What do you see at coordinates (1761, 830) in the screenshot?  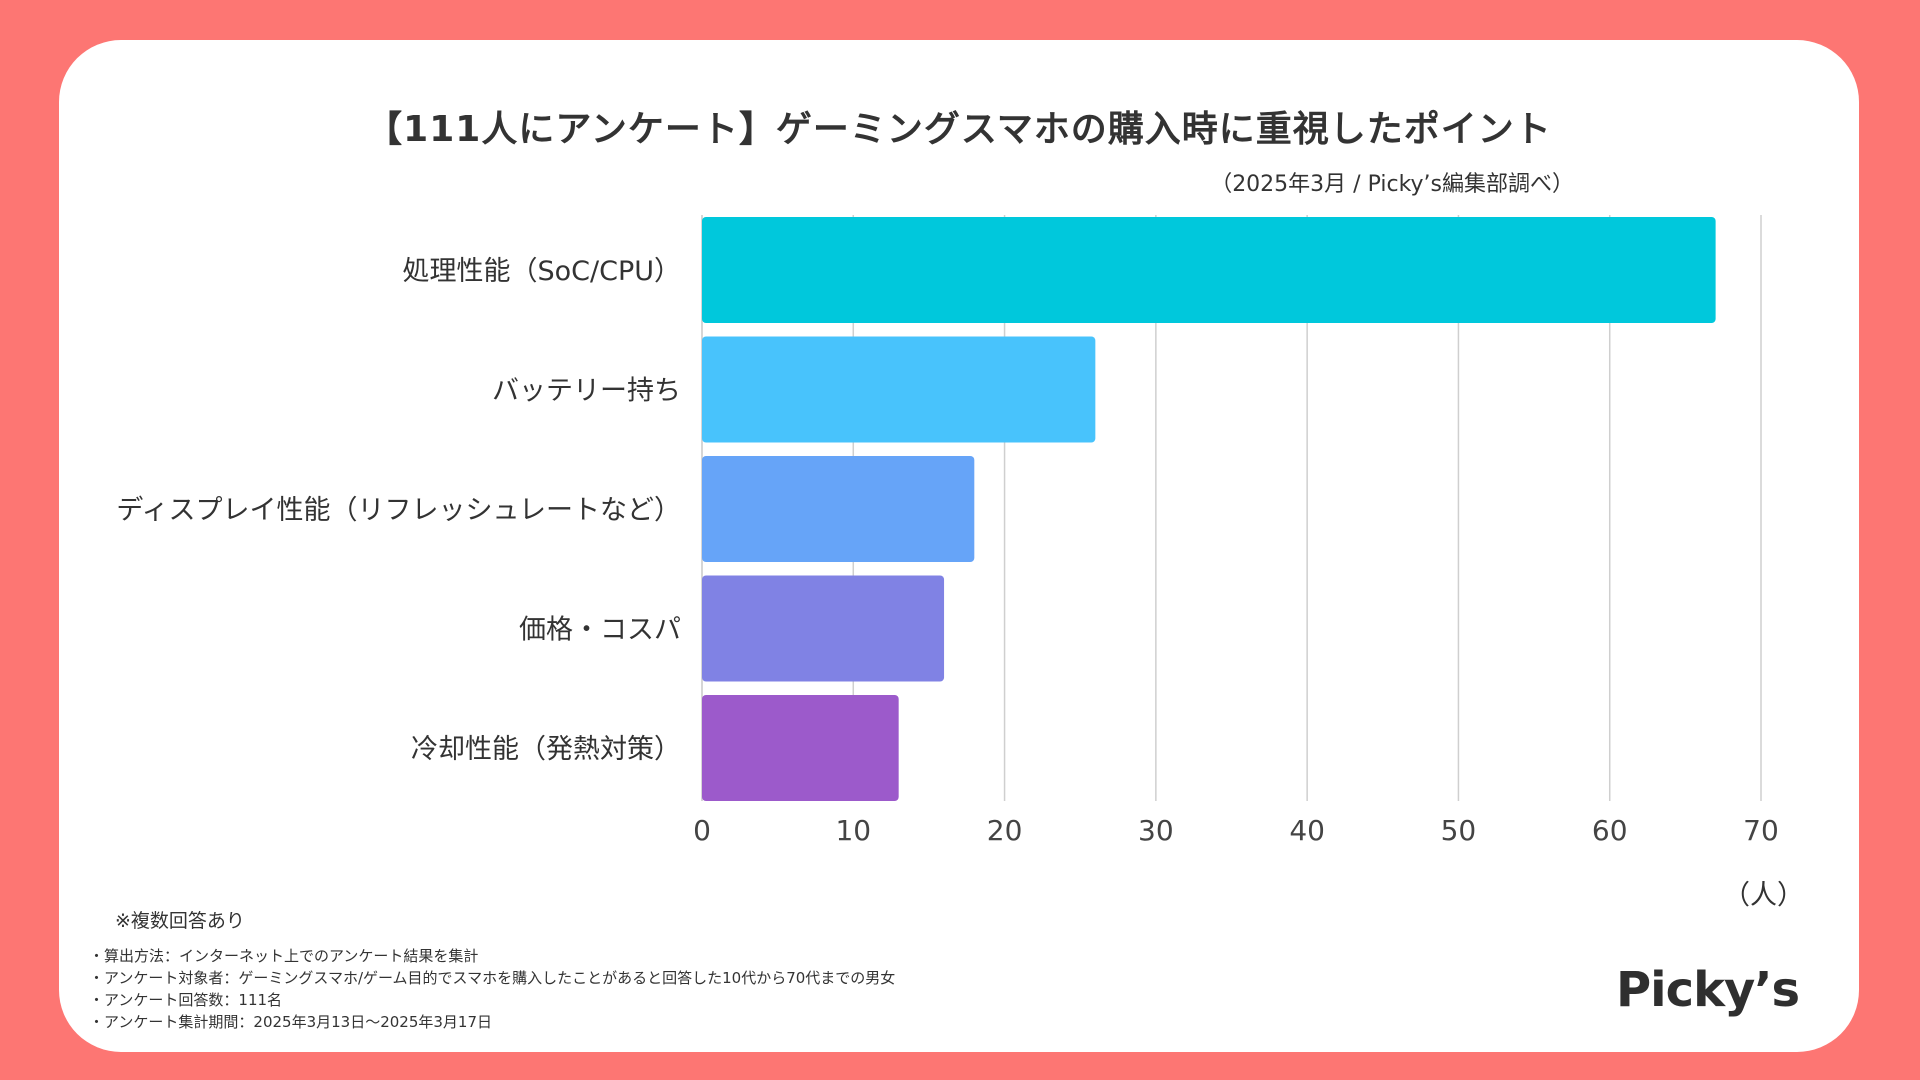 I see `x-tick-label: 70` at bounding box center [1761, 830].